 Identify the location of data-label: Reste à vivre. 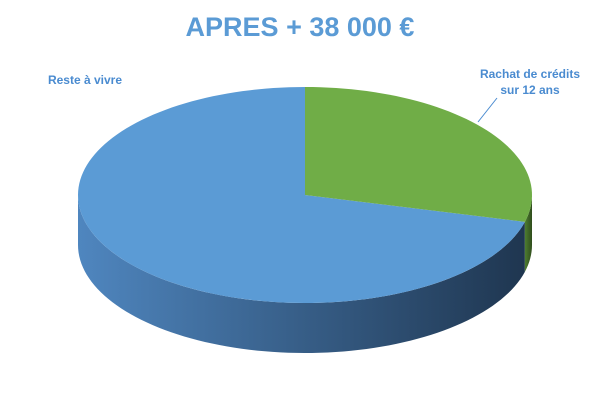
(85, 80).